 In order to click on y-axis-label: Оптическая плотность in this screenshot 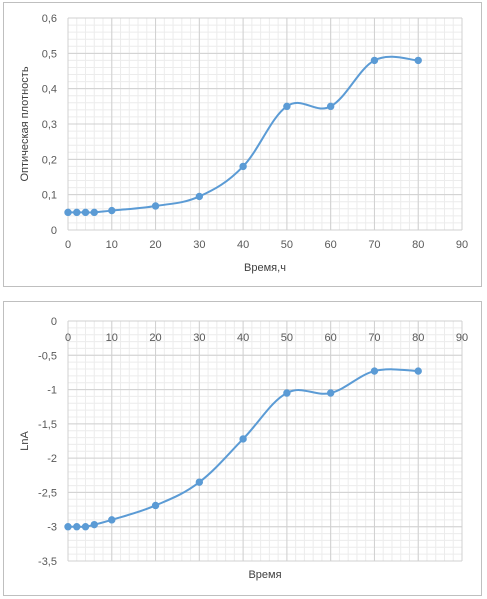, I will do `click(25, 123)`.